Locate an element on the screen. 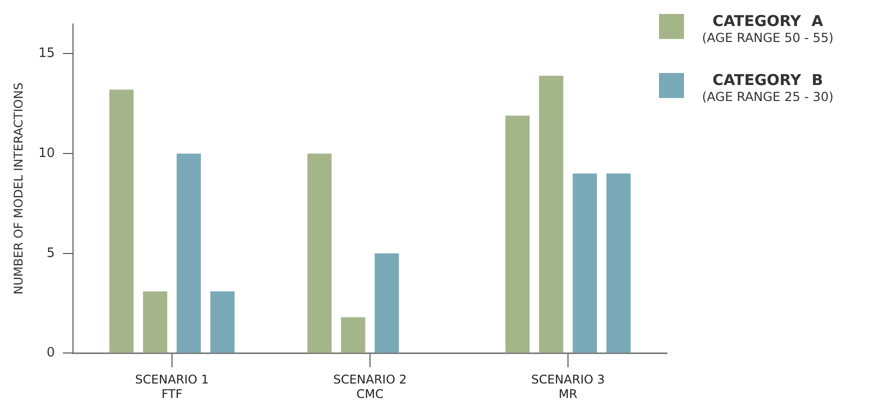 This screenshot has width=875, height=417. y-tick-label: 5 is located at coordinates (50, 253).